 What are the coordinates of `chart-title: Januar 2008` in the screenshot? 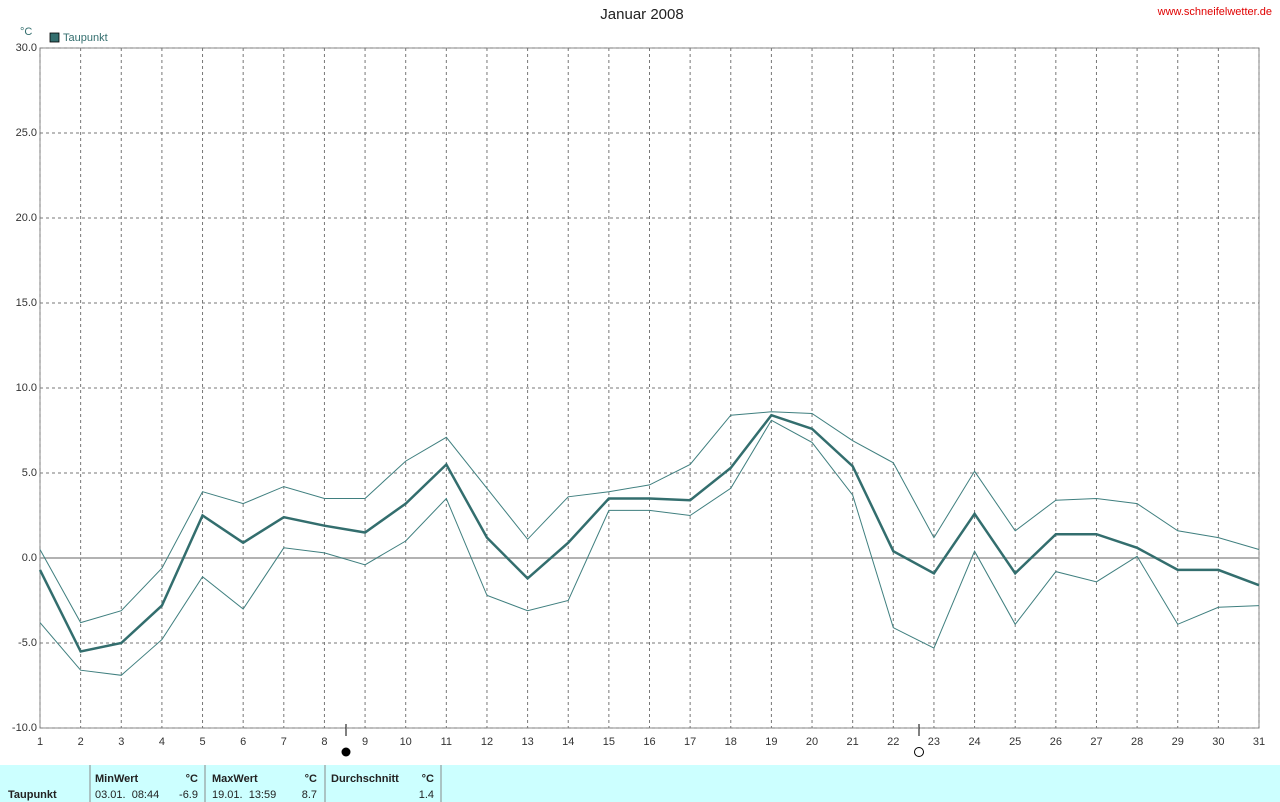 It's located at (641, 14).